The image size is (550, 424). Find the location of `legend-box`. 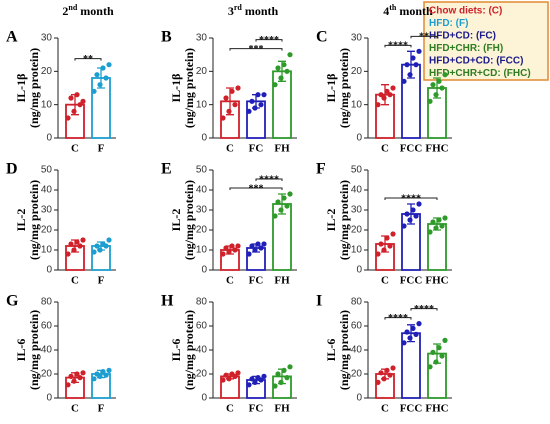

legend-box is located at coordinates (486, 41).